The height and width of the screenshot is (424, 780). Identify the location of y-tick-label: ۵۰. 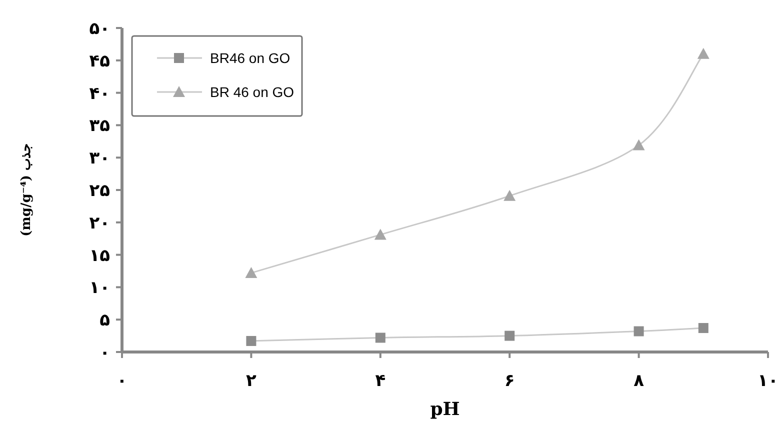
(99, 29).